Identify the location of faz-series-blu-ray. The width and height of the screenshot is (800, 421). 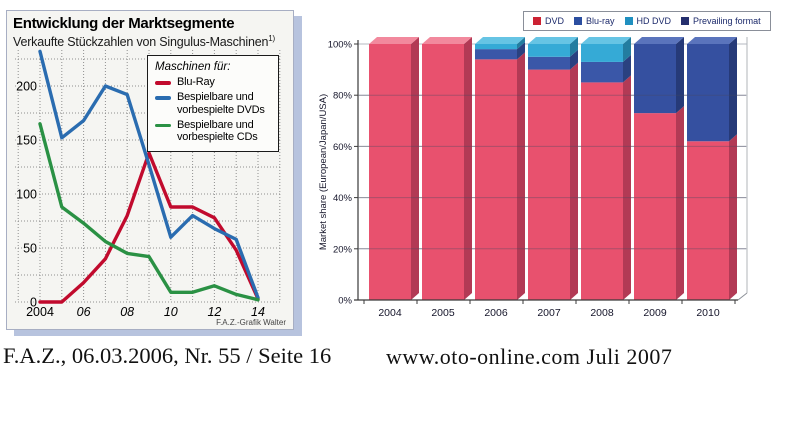
(149, 227).